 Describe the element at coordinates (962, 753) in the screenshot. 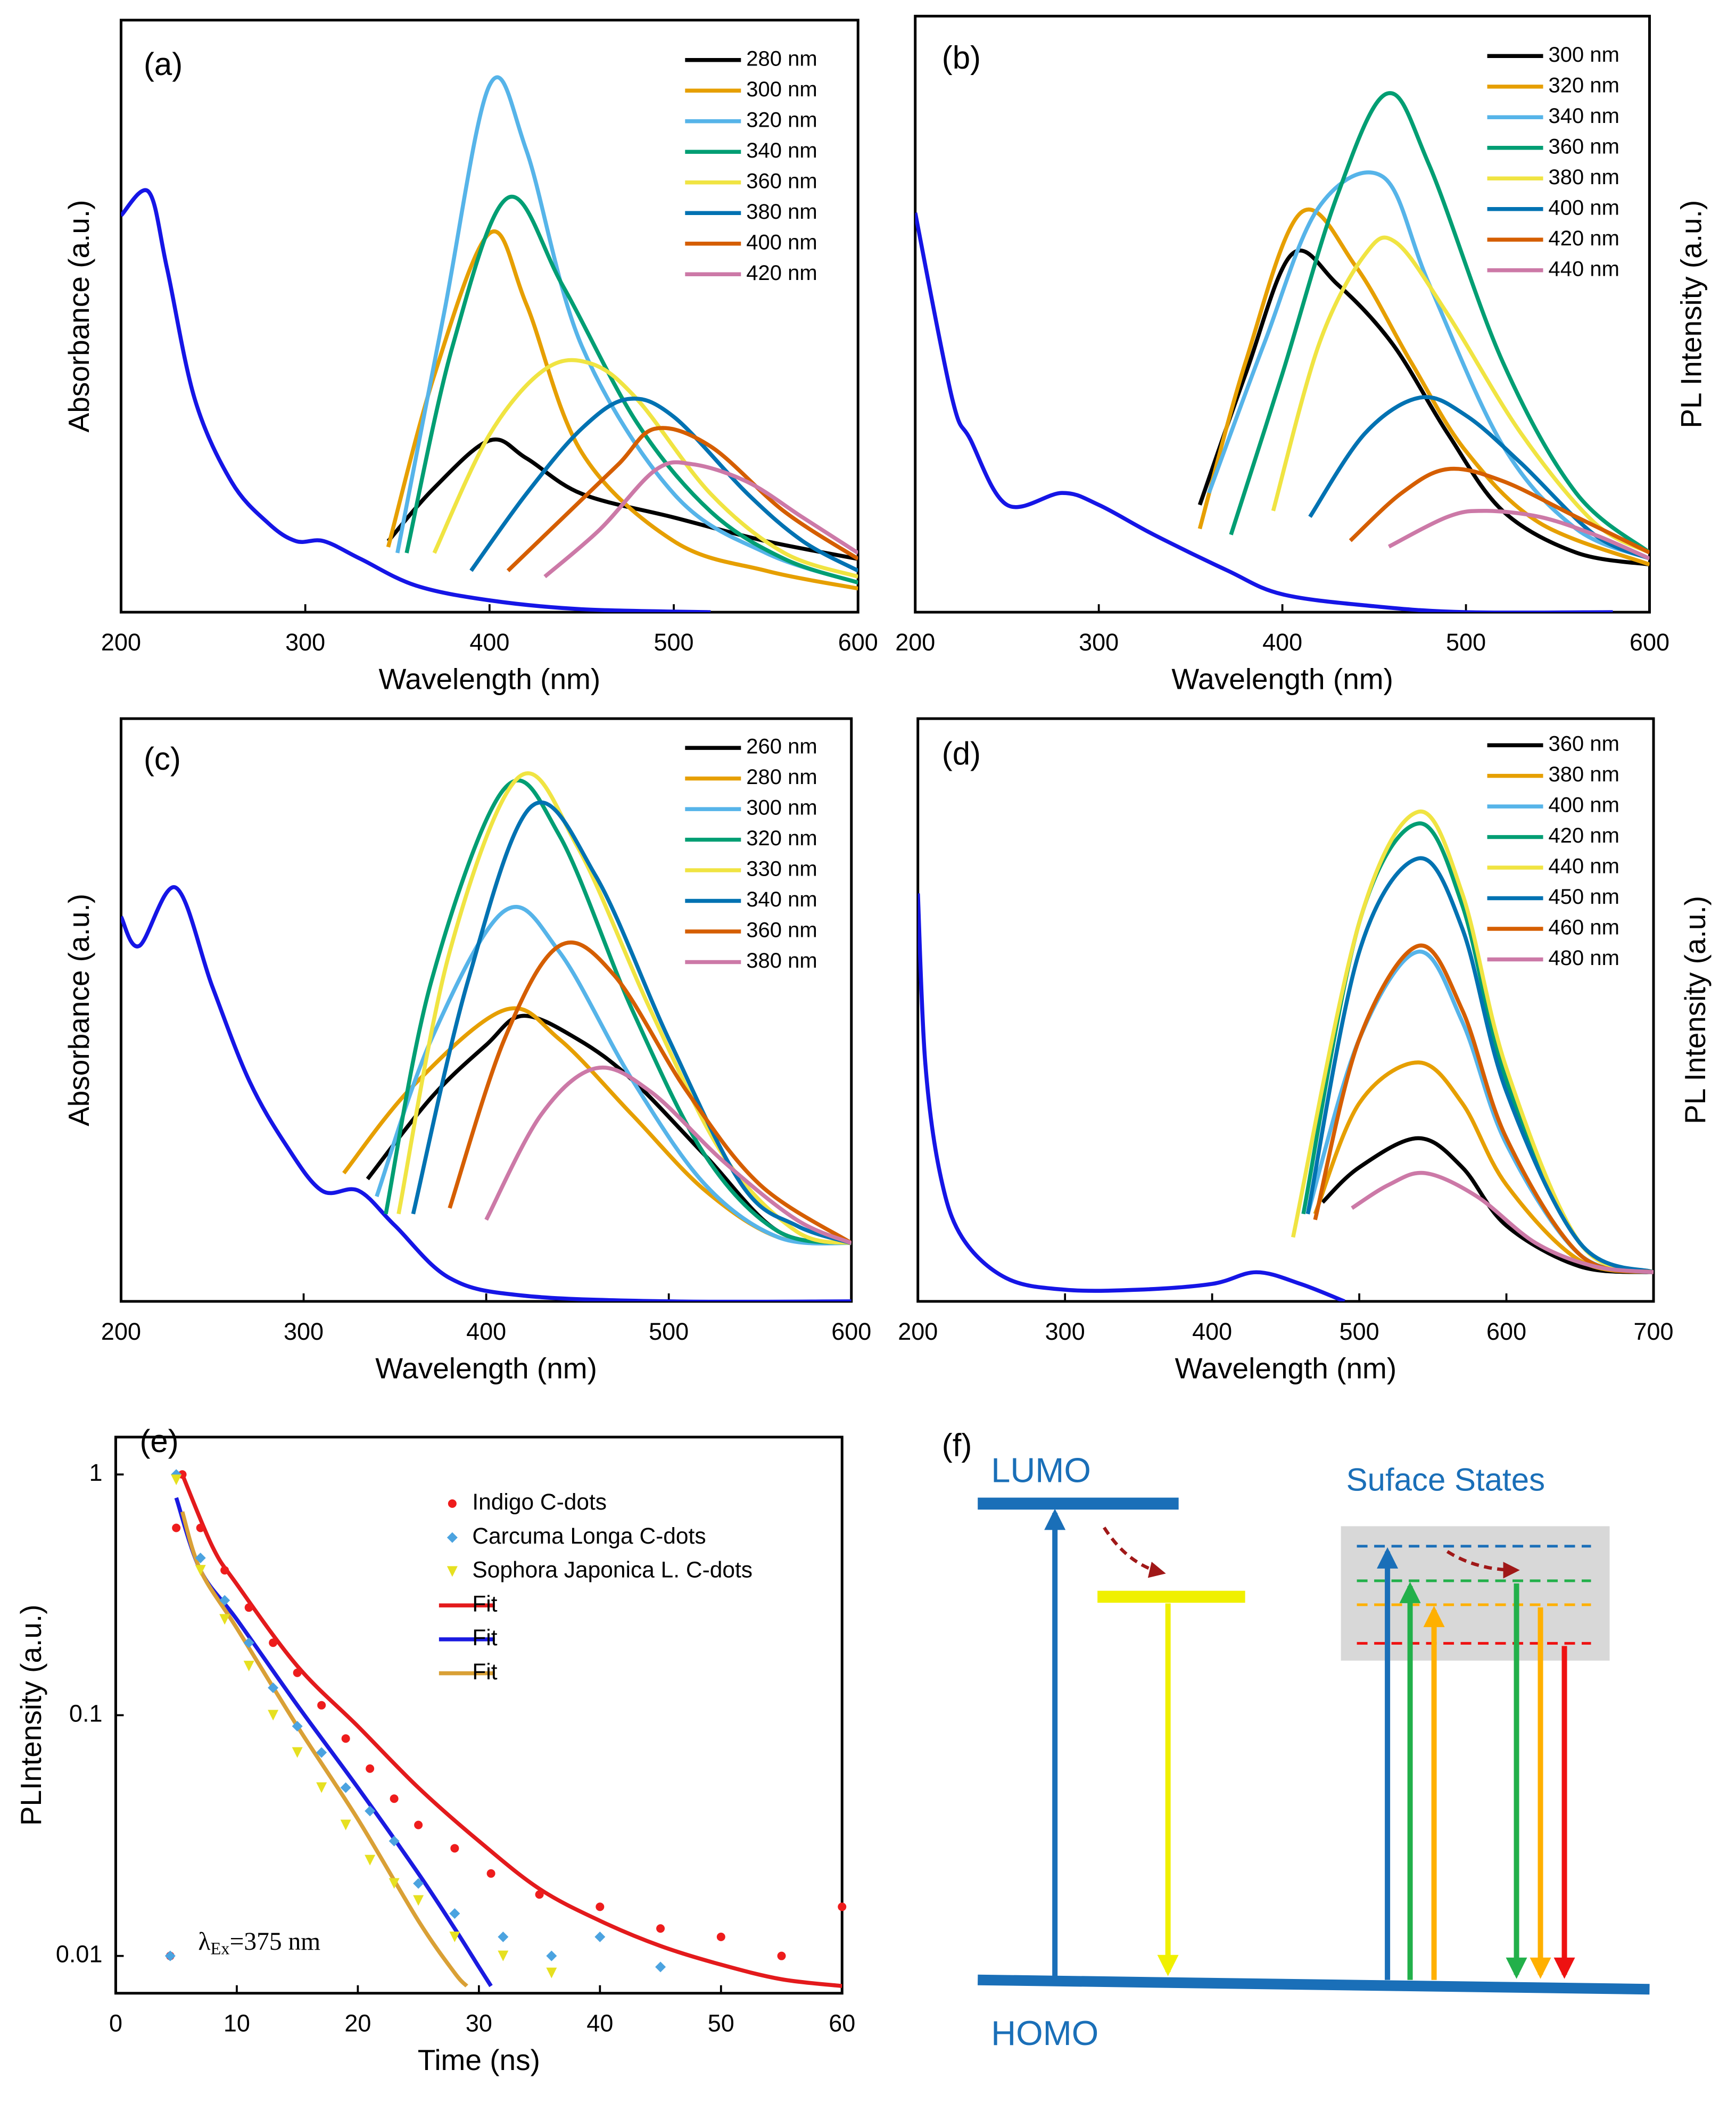

I see `panel-label: (d)` at that location.